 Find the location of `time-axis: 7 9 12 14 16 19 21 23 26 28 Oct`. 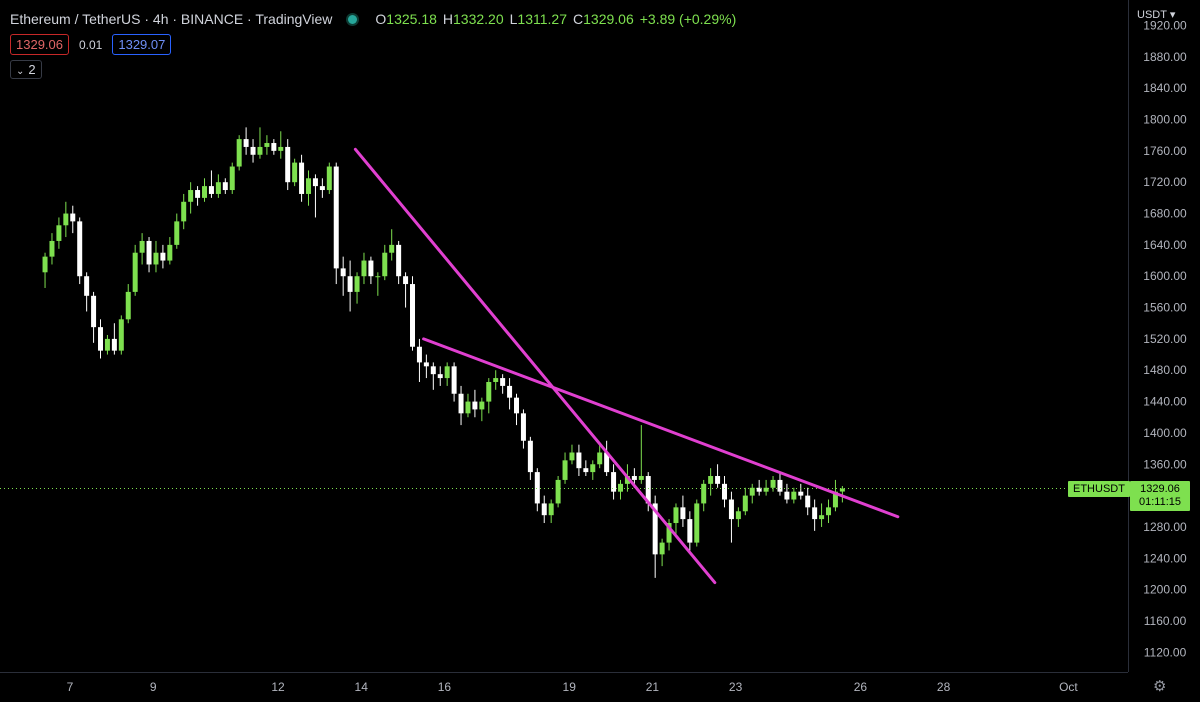

time-axis: 7 9 12 14 16 19 21 23 26 28 Oct is located at coordinates (564, 687).